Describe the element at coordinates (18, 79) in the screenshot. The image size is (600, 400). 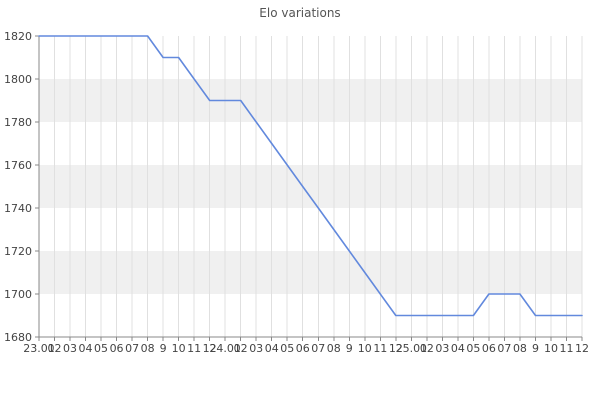
I see `y-tick-label: 1800` at that location.